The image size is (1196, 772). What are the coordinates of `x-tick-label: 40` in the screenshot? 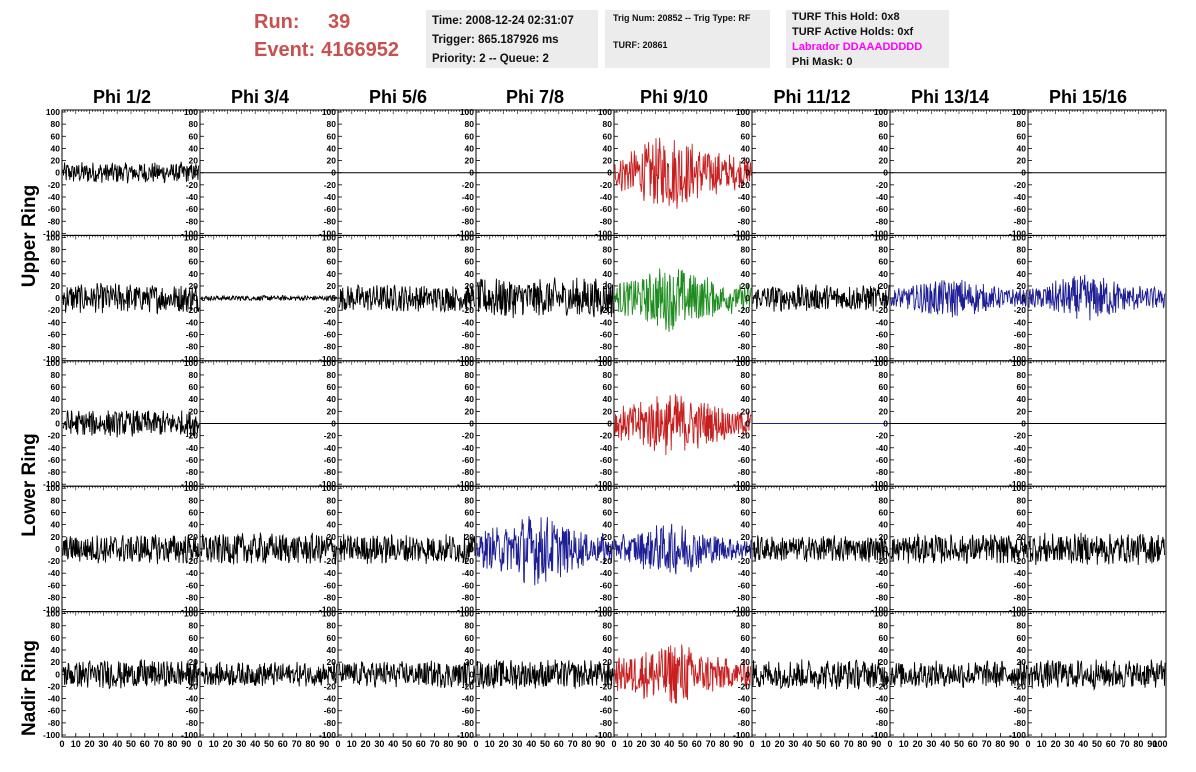 It's located at (255, 744).